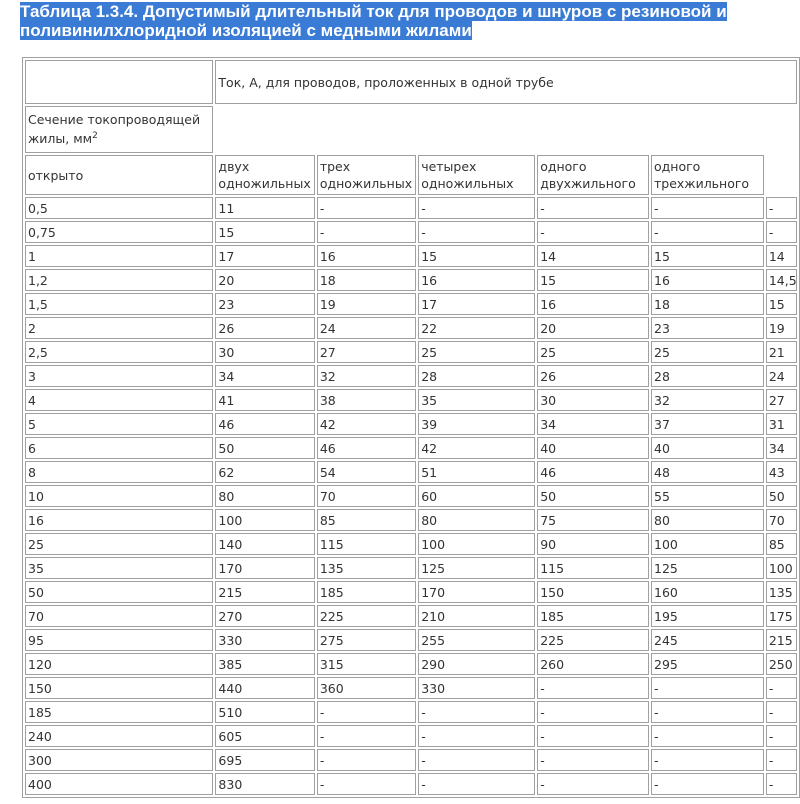 The height and width of the screenshot is (804, 800). Describe the element at coordinates (707, 592) in the screenshot. I see `value-cell: 160` at that location.